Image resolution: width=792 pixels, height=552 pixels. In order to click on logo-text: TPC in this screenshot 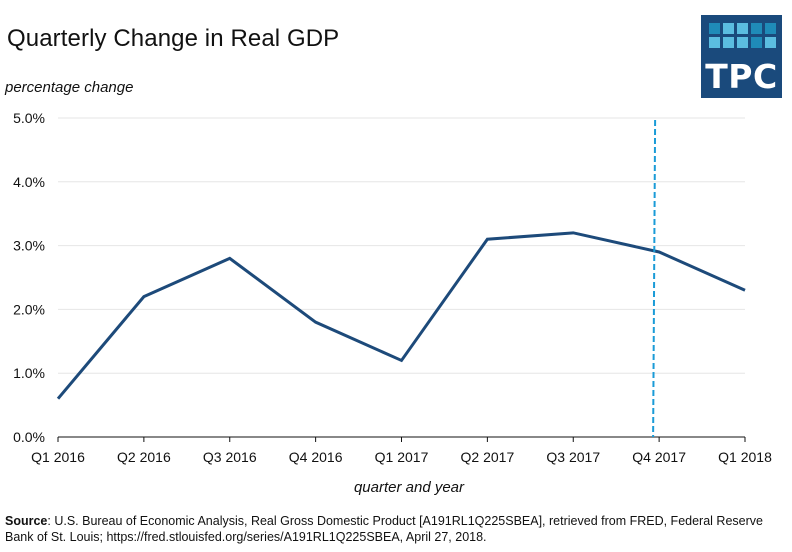, I will do `click(741, 76)`.